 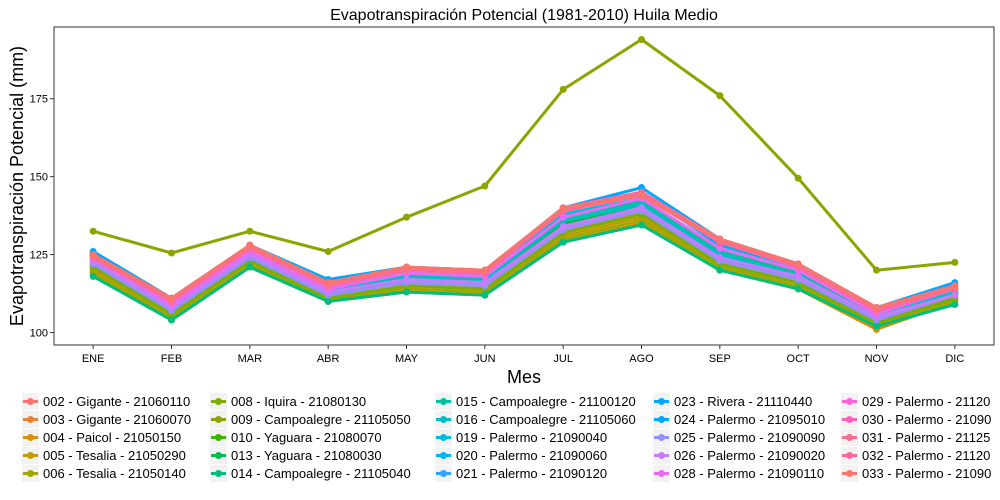 I want to click on x-tick-label: MAY, so click(x=407, y=359).